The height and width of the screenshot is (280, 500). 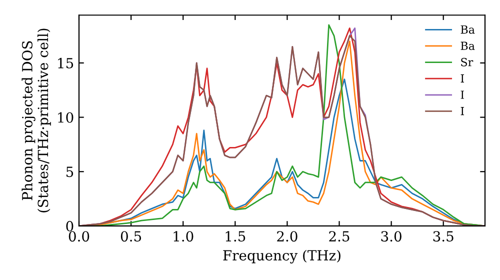 I want to click on x-tick-label: 1.5, so click(x=236, y=236).